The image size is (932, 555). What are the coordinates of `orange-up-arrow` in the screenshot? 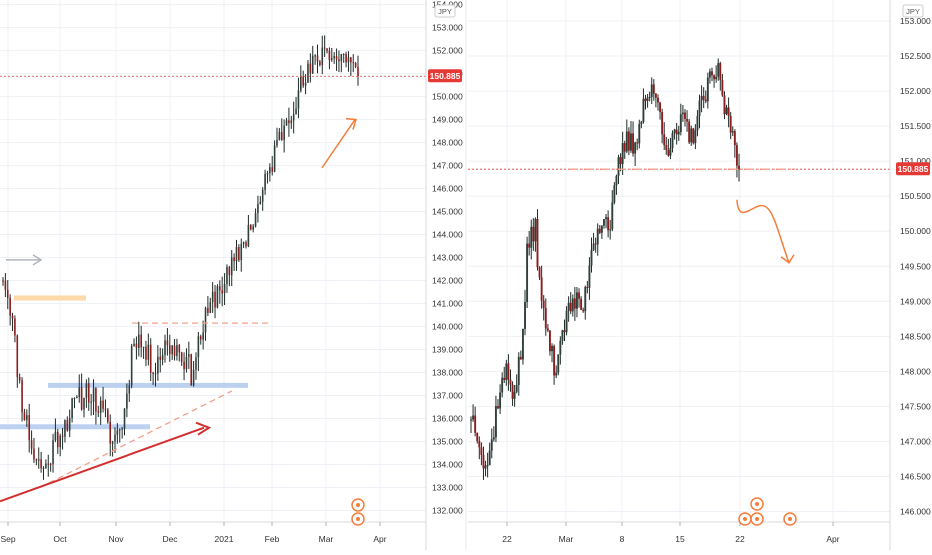 It's located at (338, 144).